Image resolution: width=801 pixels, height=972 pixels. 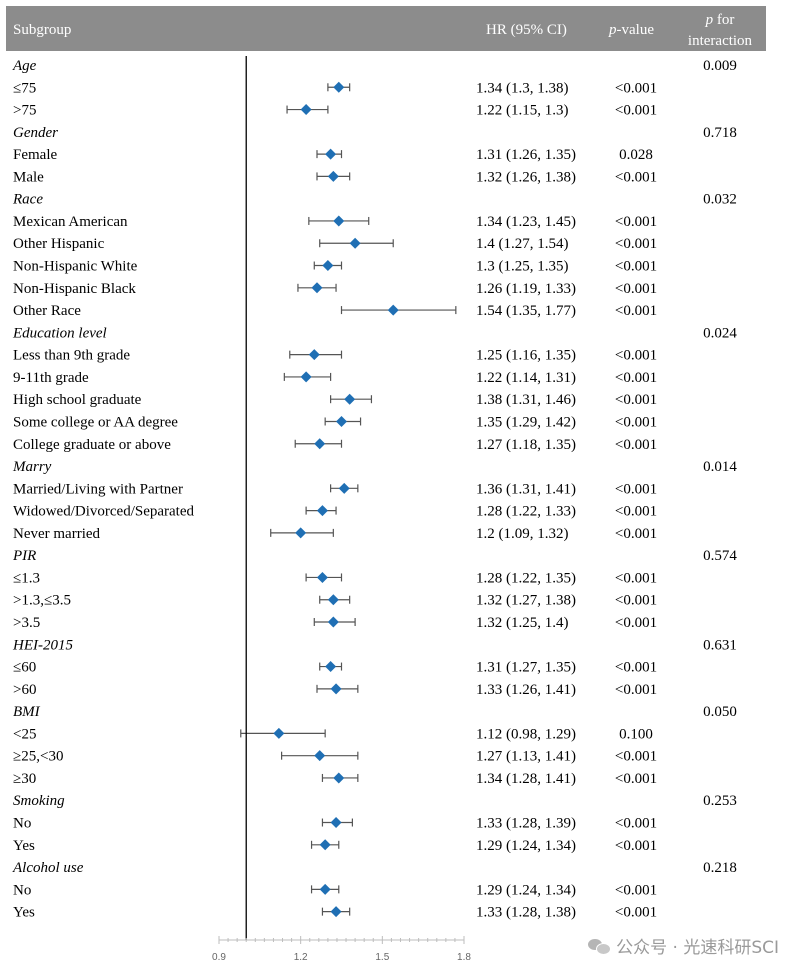 What do you see at coordinates (526, 422) in the screenshot?
I see `hr-ci-text: 1.35 (1.29, 1.42)` at bounding box center [526, 422].